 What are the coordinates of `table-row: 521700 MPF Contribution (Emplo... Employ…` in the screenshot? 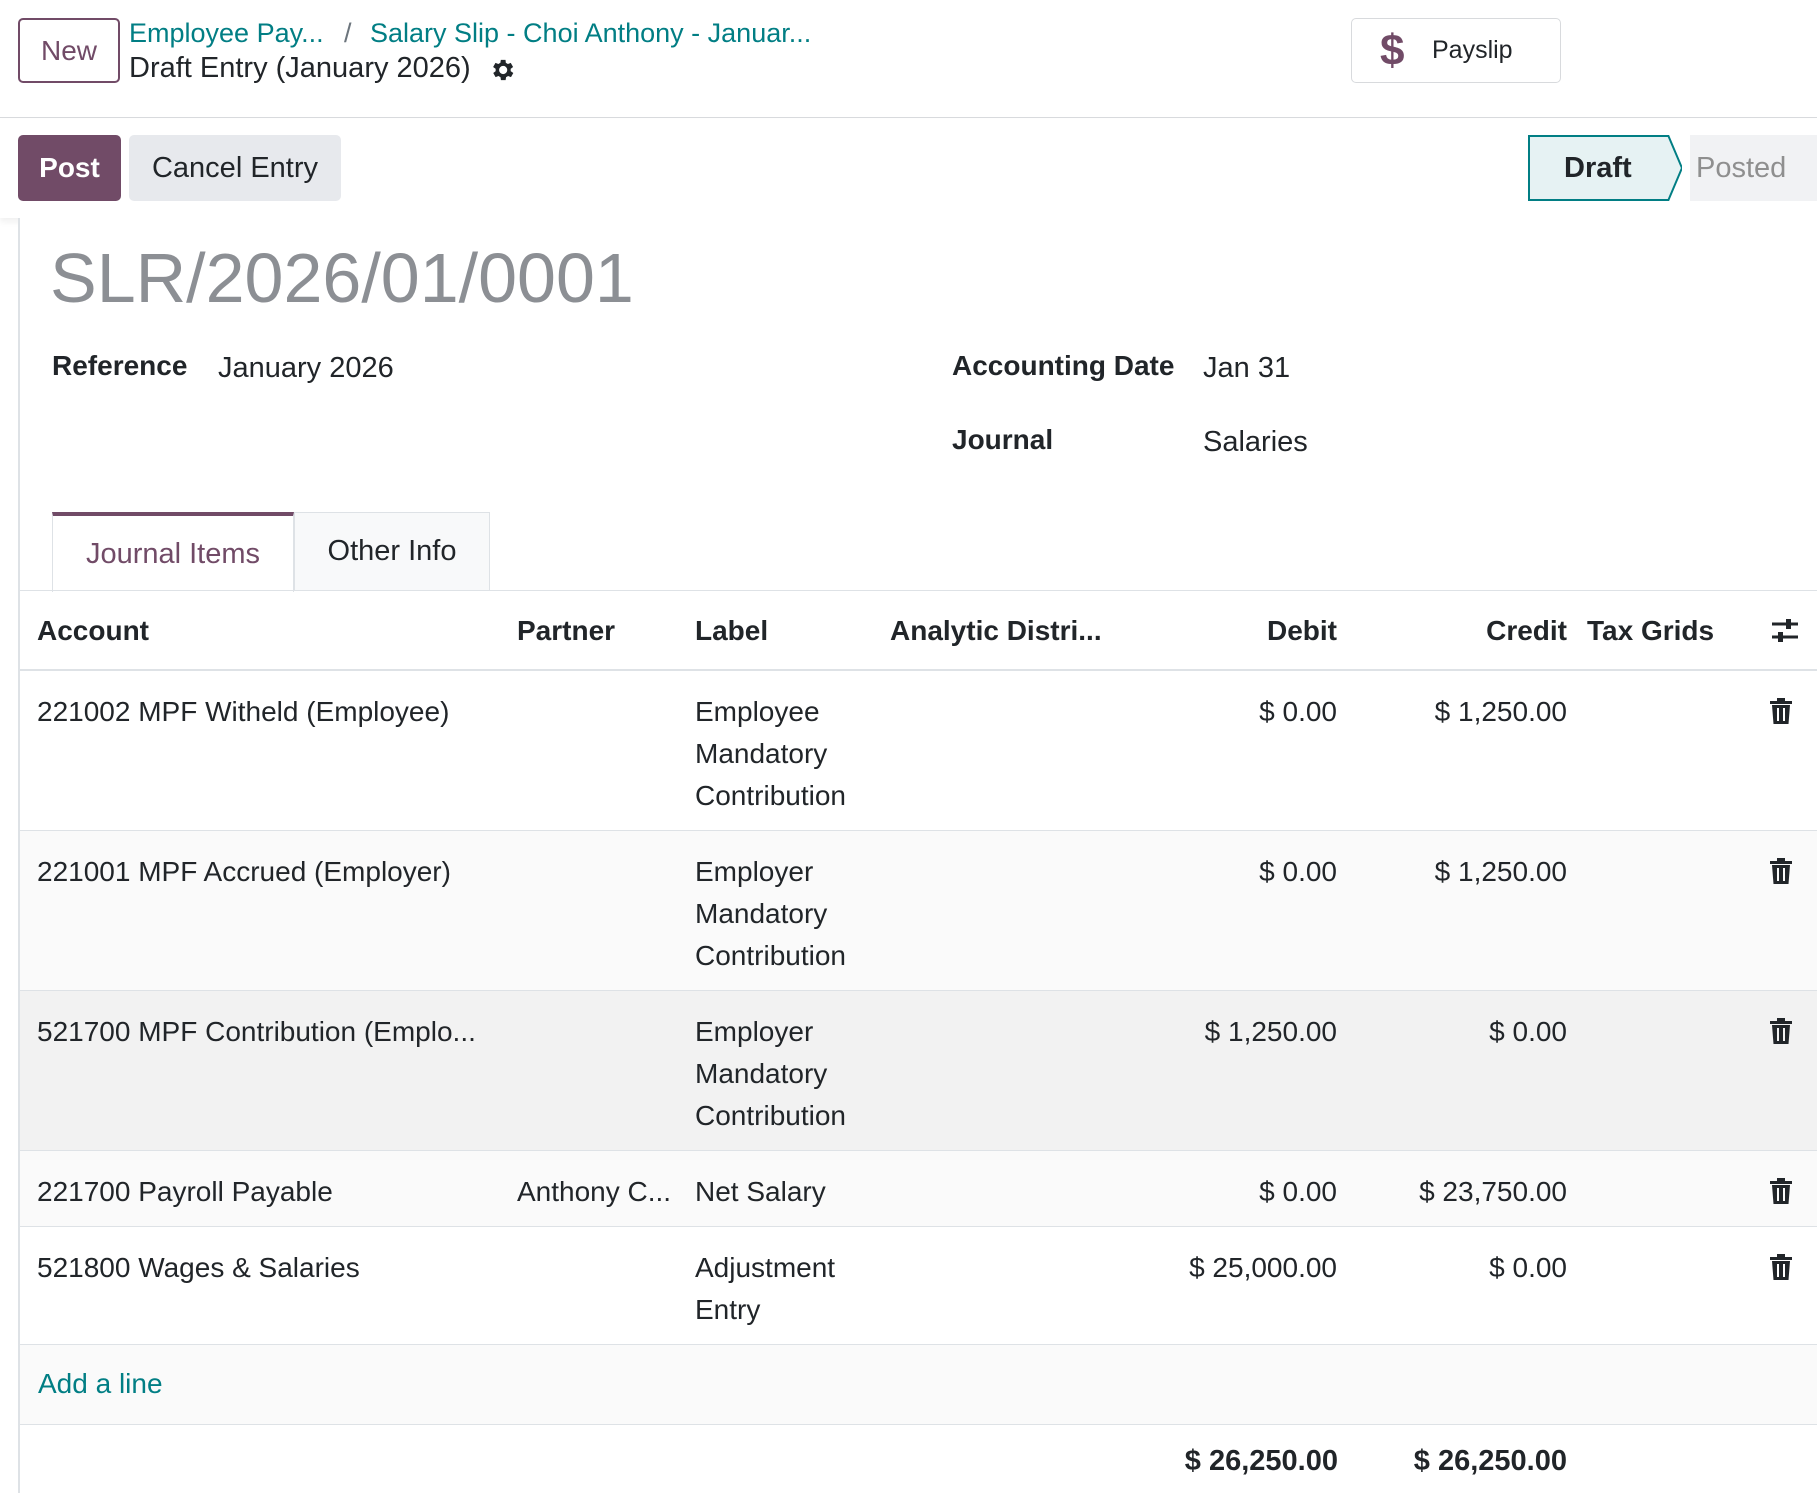 It's located at (918, 1071).